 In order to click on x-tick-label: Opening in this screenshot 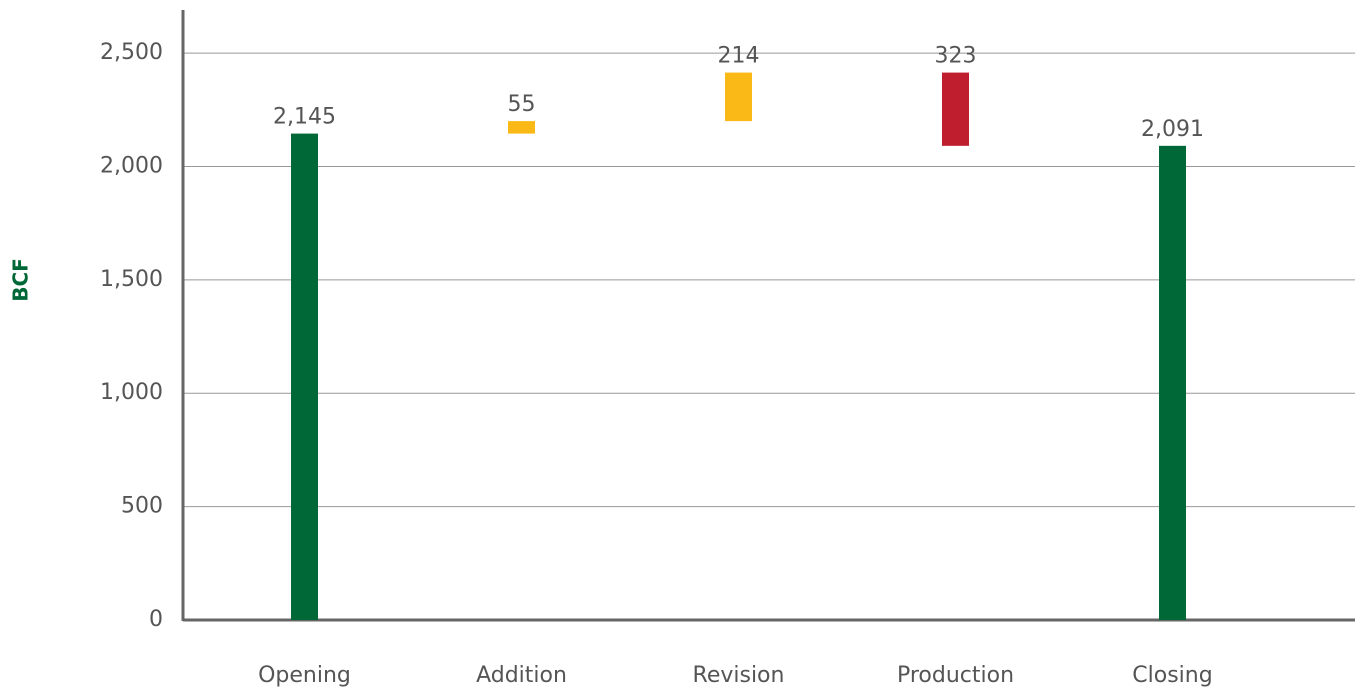, I will do `click(304, 675)`.